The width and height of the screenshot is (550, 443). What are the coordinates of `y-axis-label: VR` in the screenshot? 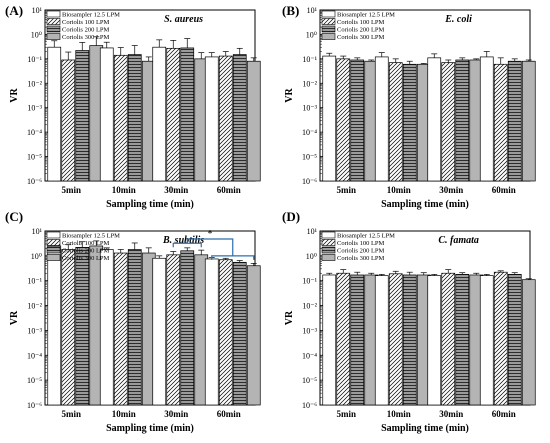 It's located at (14, 317).